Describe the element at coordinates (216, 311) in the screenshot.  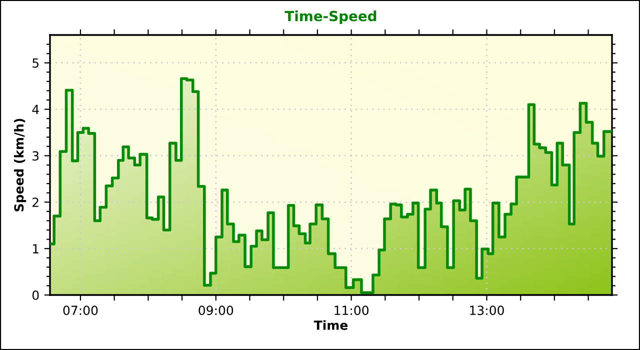
I see `x-tick-label: 09:00` at that location.